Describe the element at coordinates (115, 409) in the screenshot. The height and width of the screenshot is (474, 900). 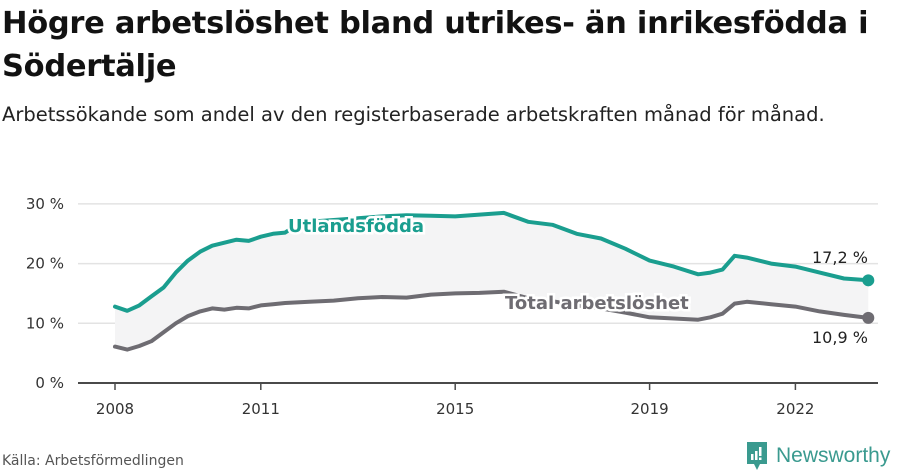
I see `svg-text: 2008` at that location.